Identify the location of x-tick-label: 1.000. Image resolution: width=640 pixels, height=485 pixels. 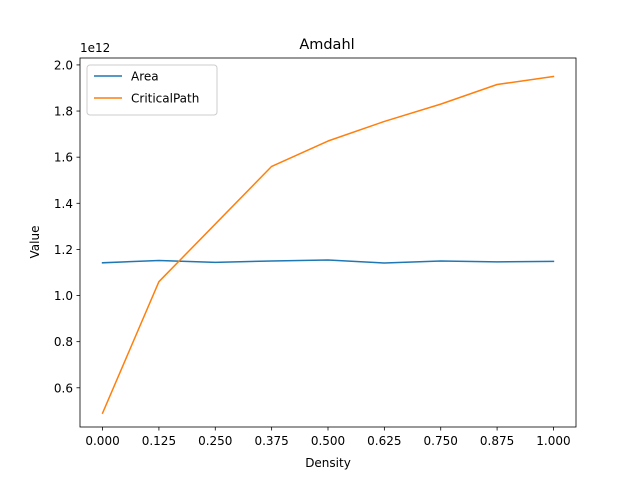
(553, 441).